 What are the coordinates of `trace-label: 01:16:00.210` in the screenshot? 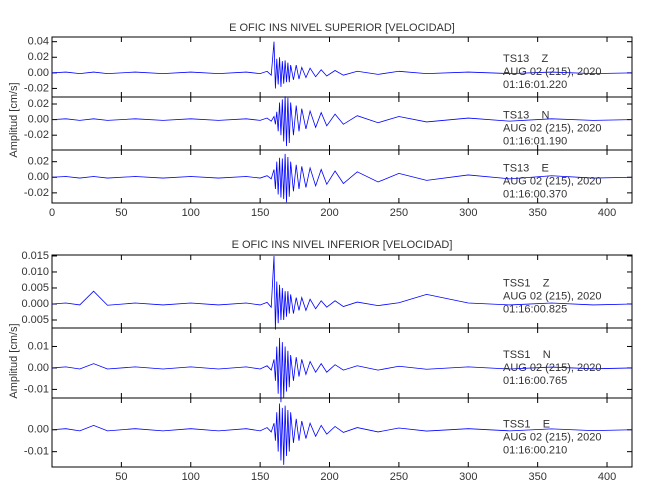 It's located at (535, 450).